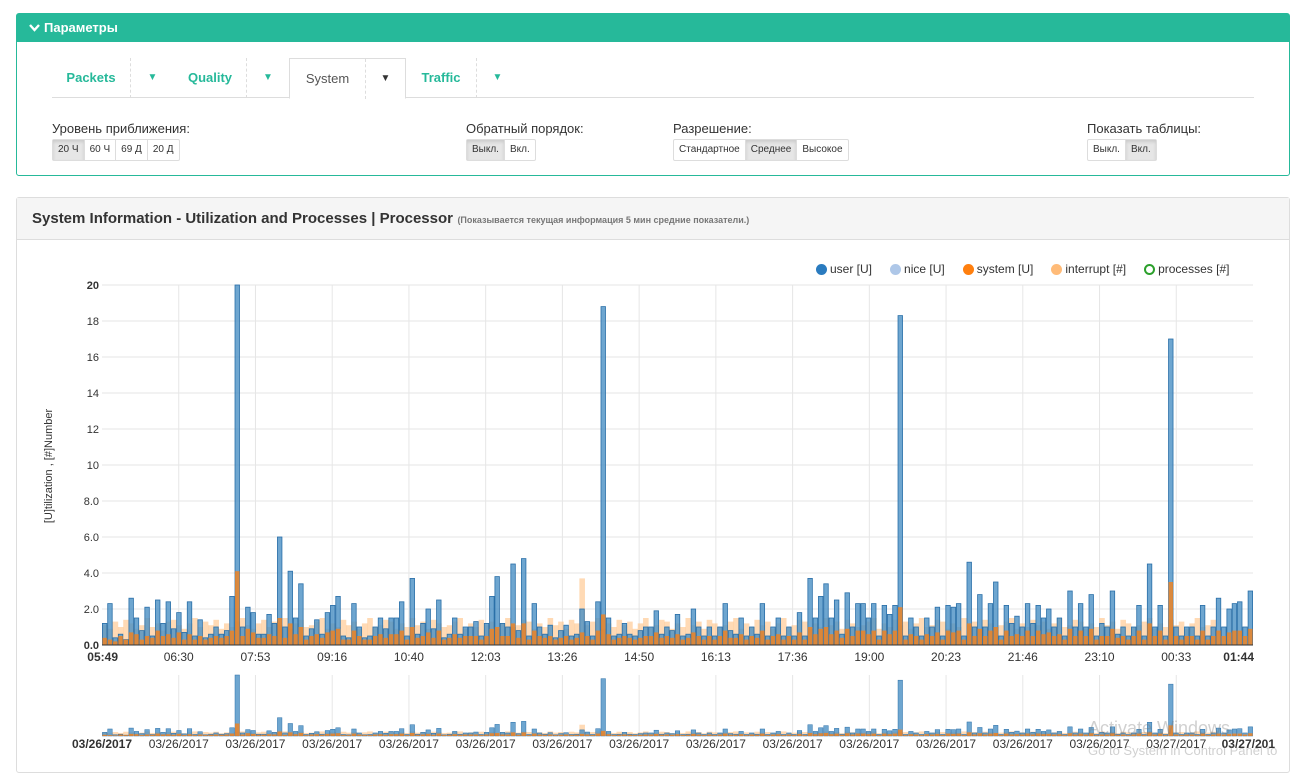  I want to click on legend-item-user: user [U], so click(844, 269).